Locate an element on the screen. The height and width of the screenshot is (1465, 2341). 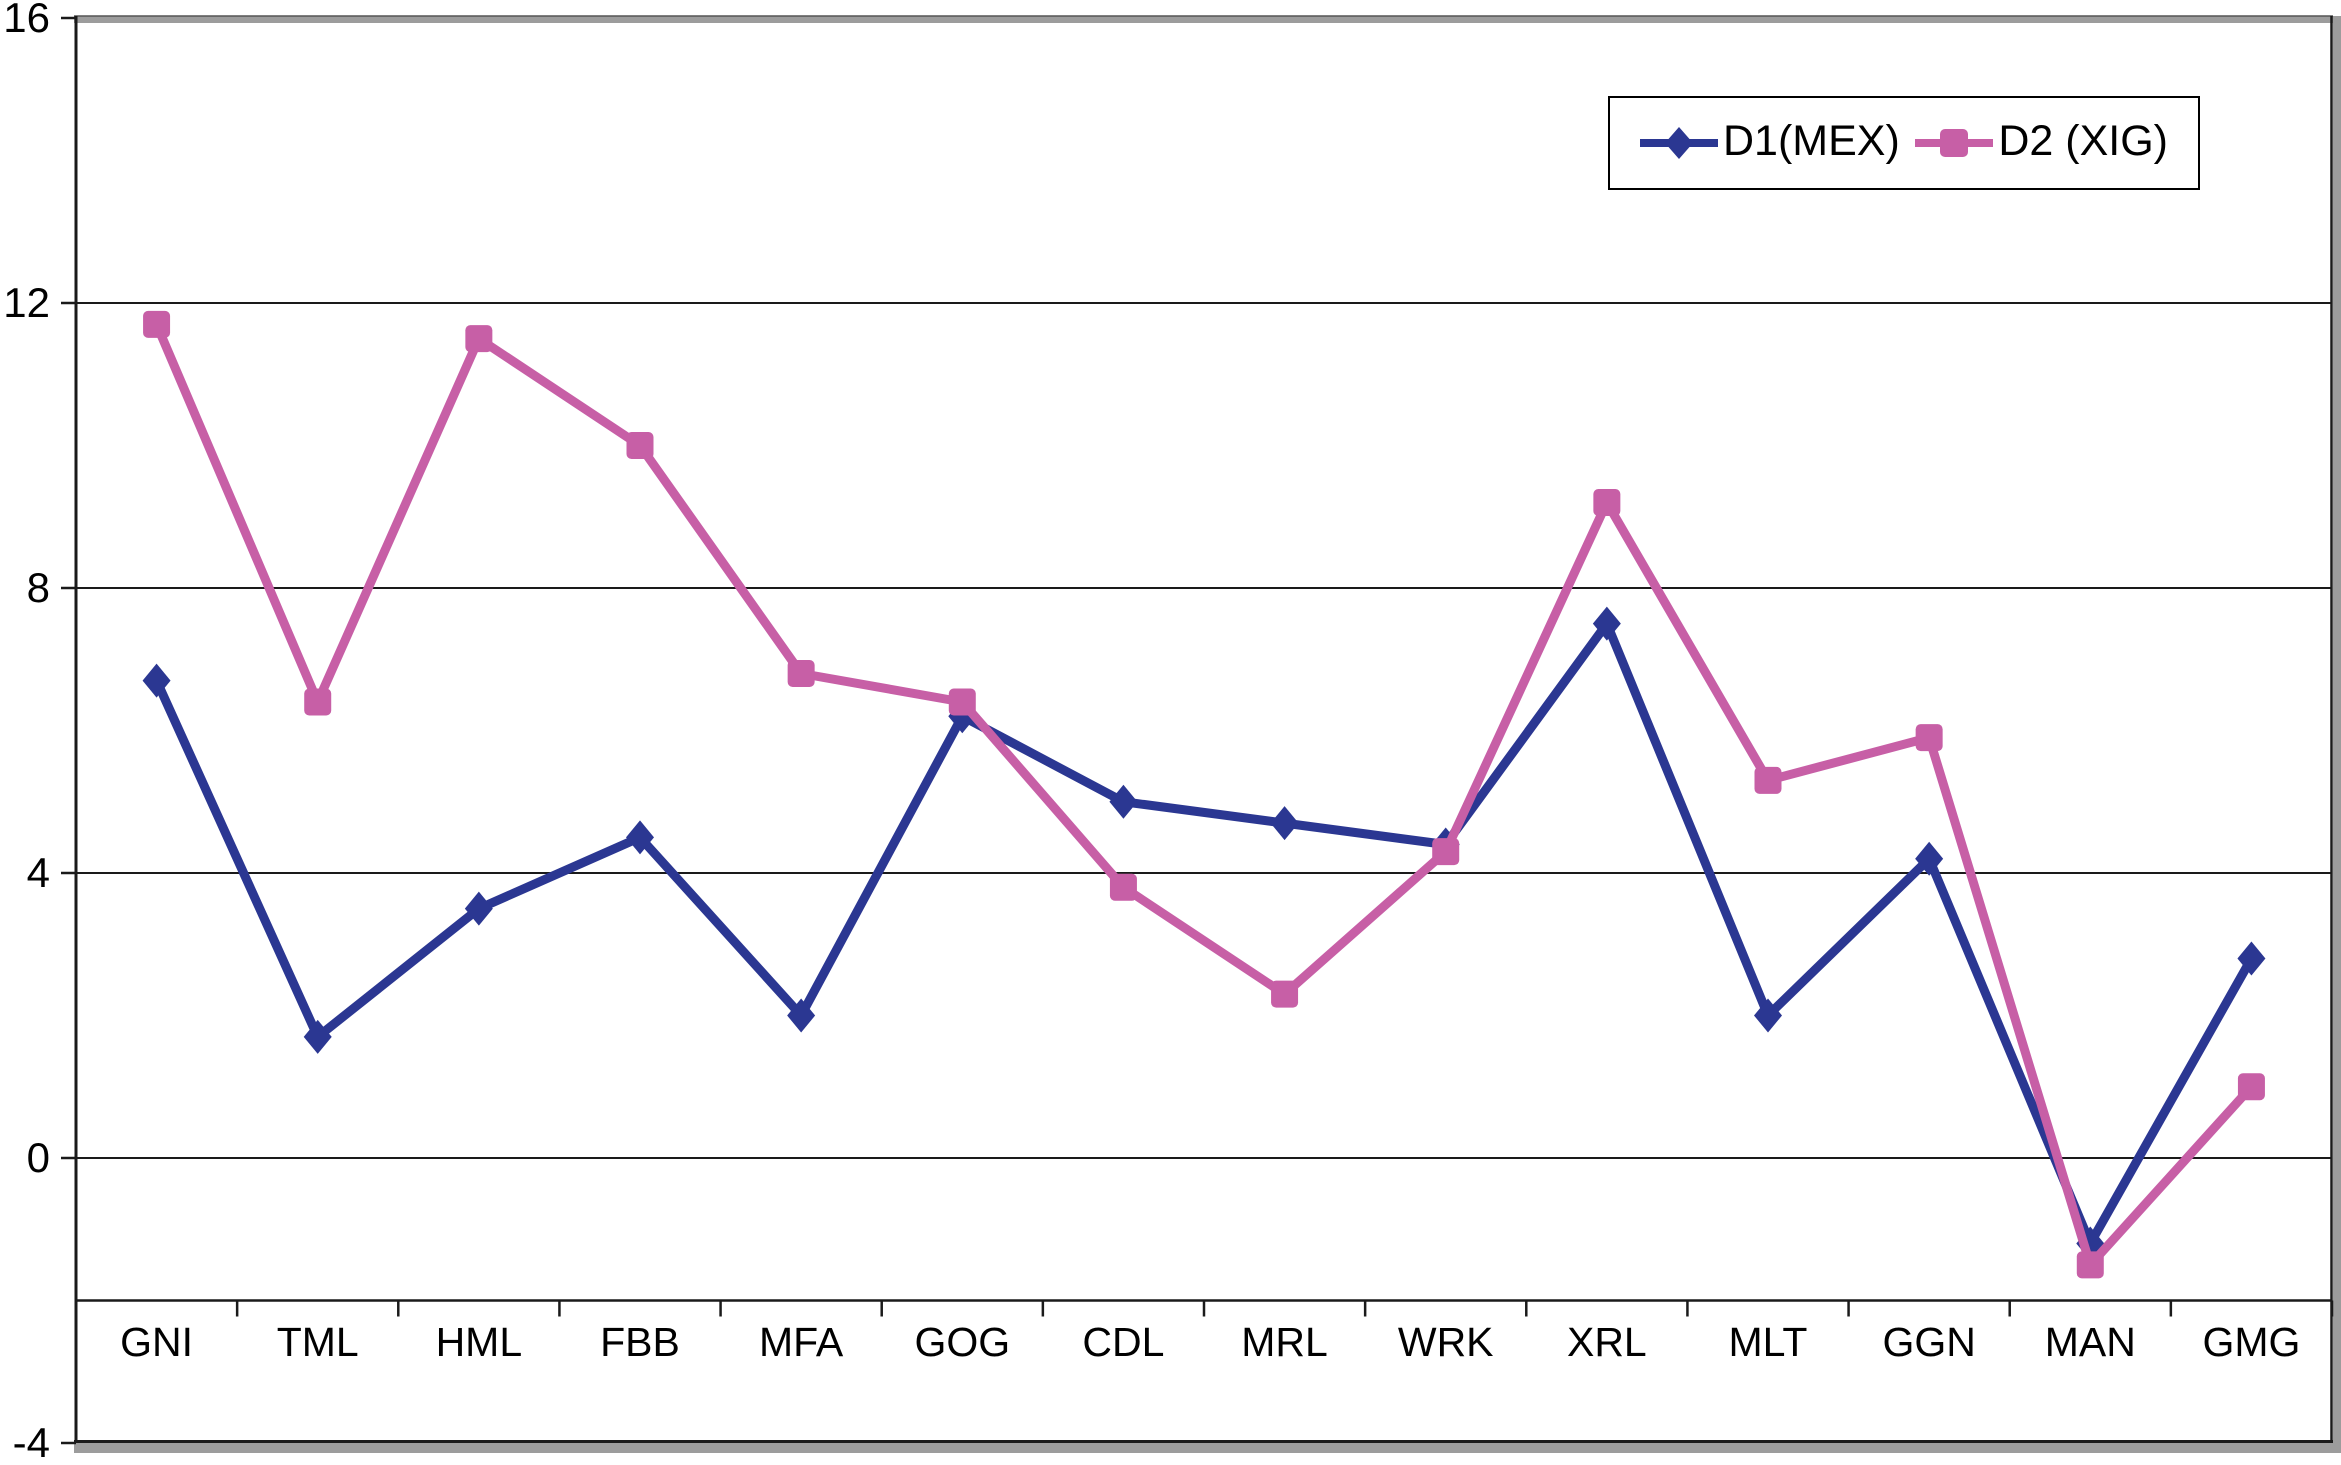
y-tick-label: -4 is located at coordinates (31, 1442).